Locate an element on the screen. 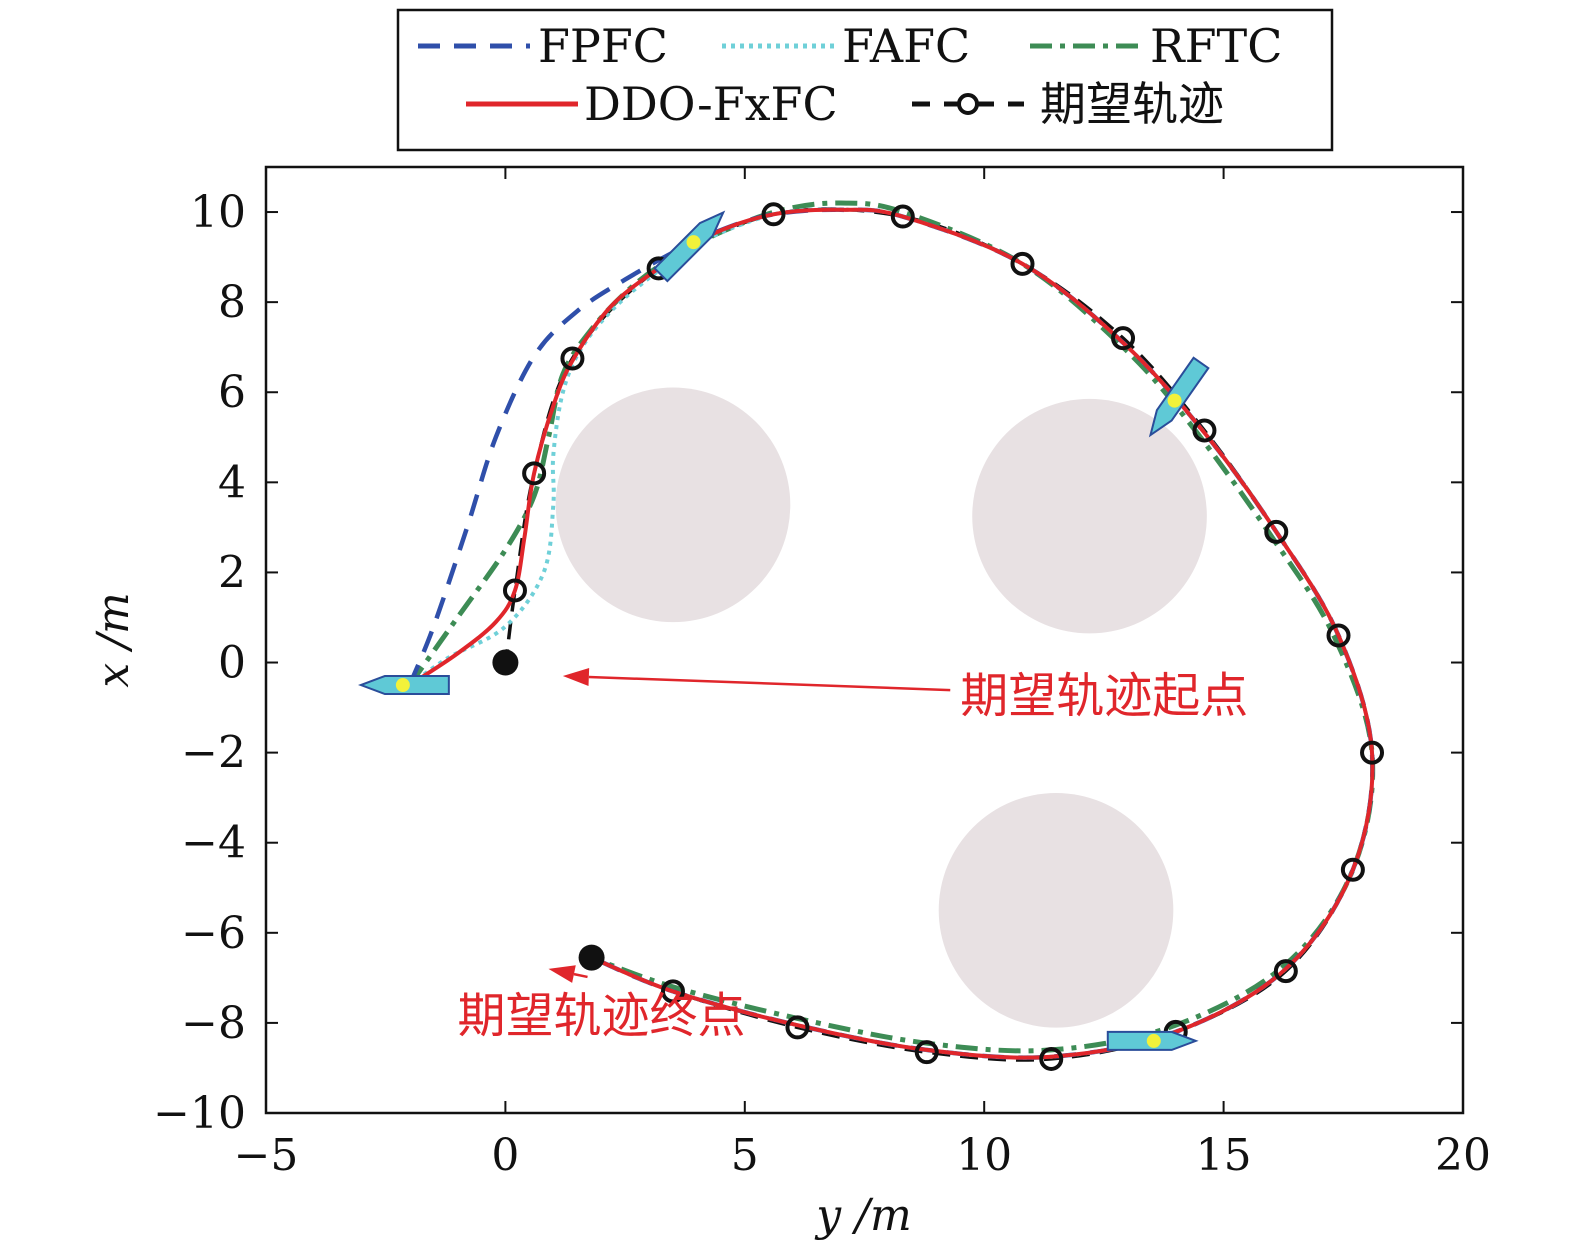  y-tick-label: −2 is located at coordinates (213, 753).